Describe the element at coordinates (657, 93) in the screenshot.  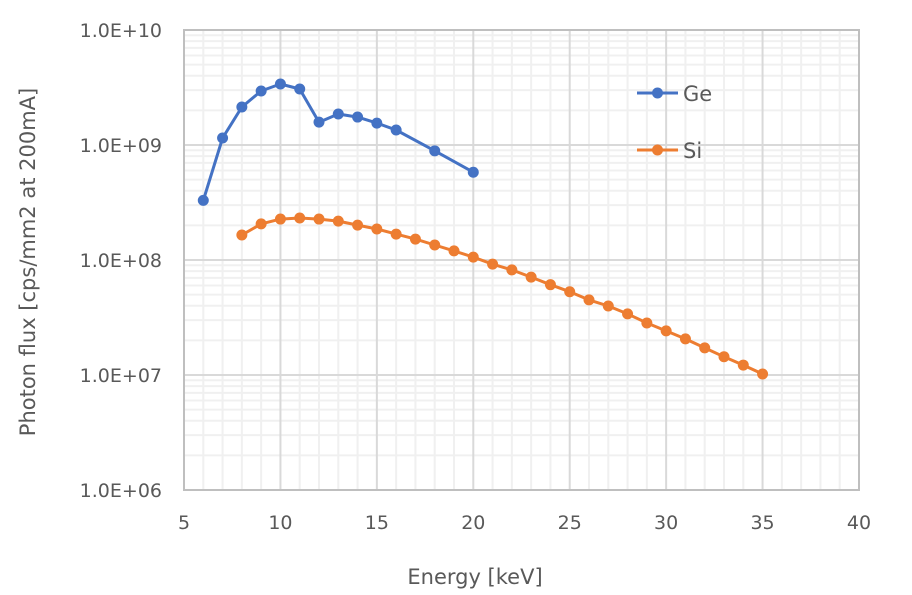
I see `legend-marker-ge` at that location.